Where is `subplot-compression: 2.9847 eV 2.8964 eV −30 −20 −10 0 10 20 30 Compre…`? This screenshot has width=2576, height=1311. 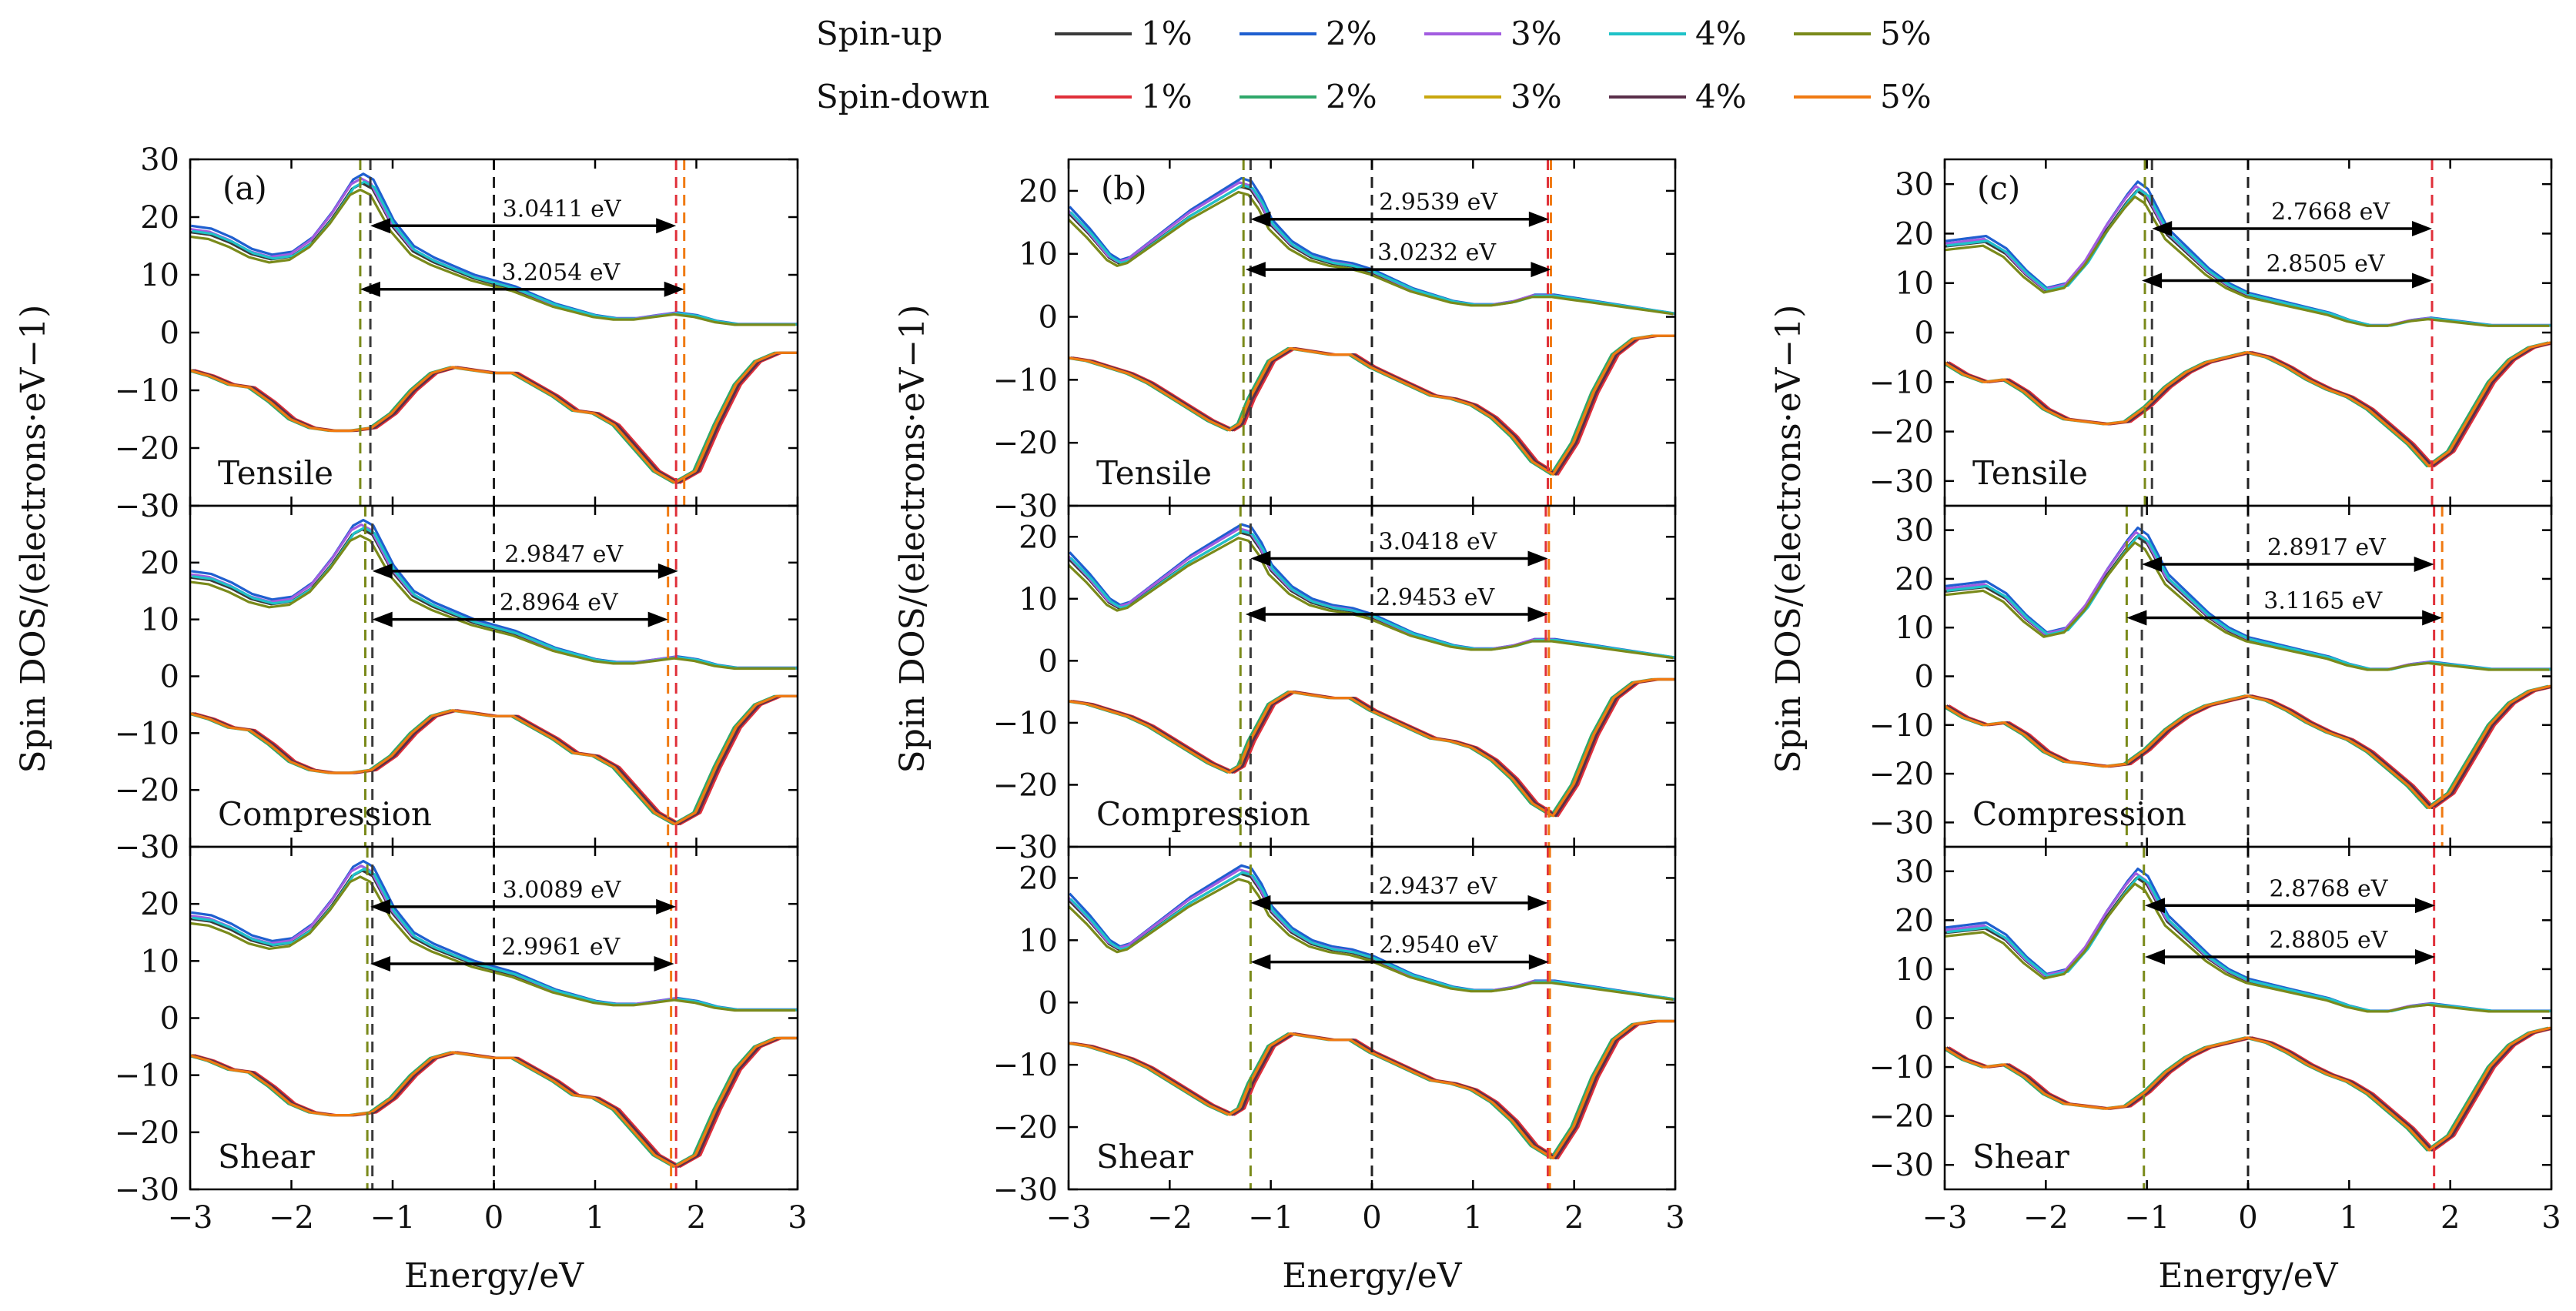
subplot-compression: 2.9847 eV 2.8964 eV −30 −20 −10 0 10 20 30 Compre… is located at coordinates (457, 677).